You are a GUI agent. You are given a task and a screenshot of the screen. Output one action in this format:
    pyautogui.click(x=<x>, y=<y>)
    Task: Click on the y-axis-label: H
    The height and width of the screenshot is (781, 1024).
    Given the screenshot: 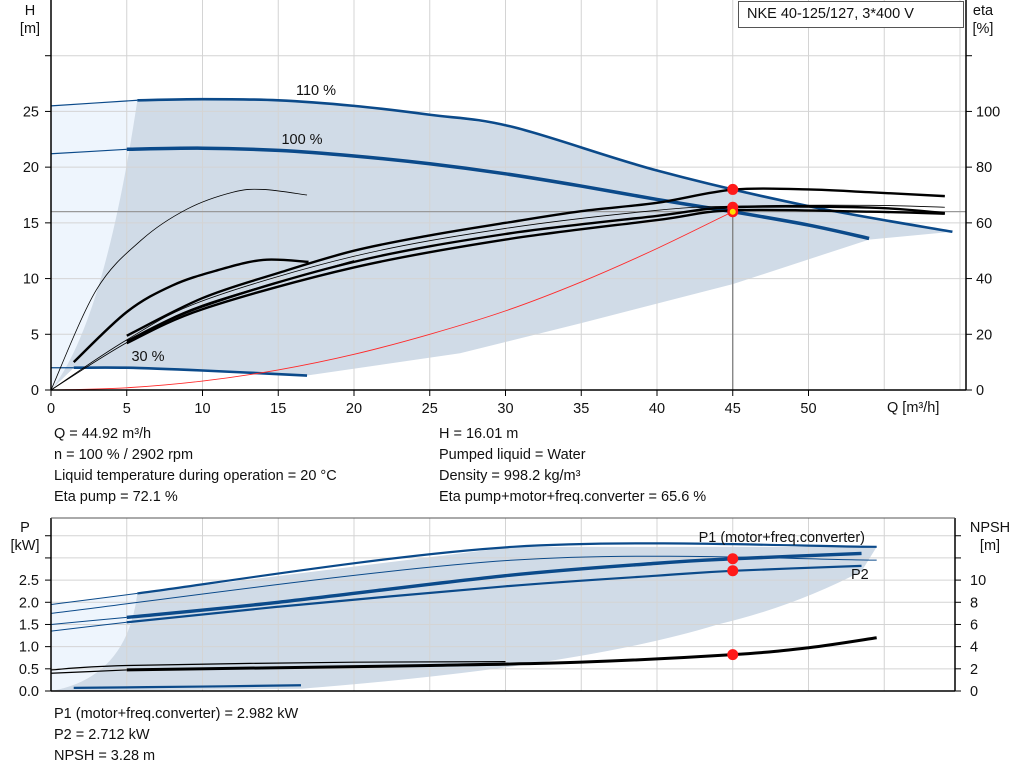 What is the action you would take?
    pyautogui.click(x=30, y=11)
    